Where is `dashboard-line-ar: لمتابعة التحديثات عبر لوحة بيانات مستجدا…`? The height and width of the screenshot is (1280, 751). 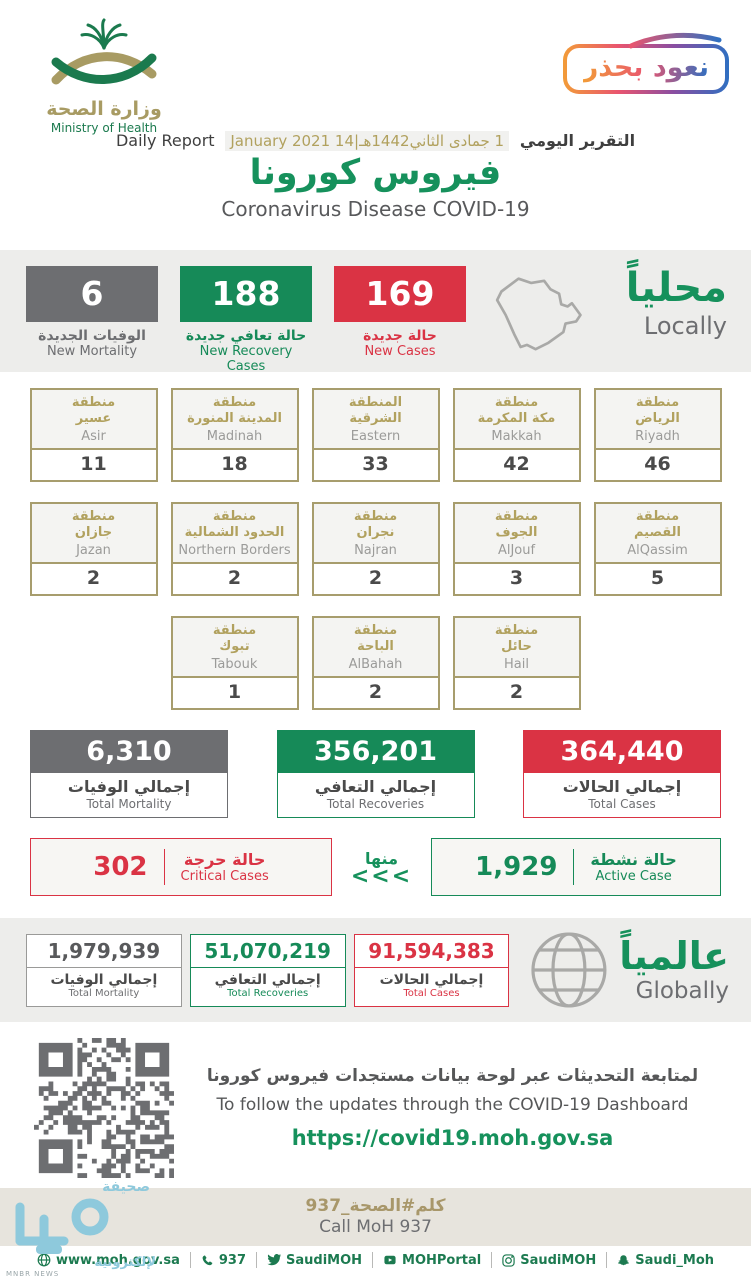
dashboard-line-ar: لمتابعة التحديثات عبر لوحة بيانات مستجدا… is located at coordinates (452, 1076).